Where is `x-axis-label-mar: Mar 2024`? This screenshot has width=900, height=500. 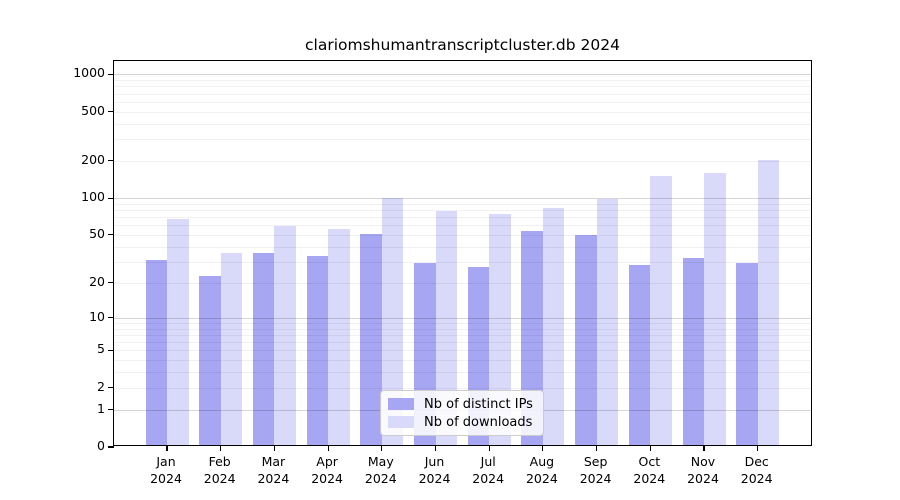 x-axis-label-mar: Mar 2024 is located at coordinates (273, 470).